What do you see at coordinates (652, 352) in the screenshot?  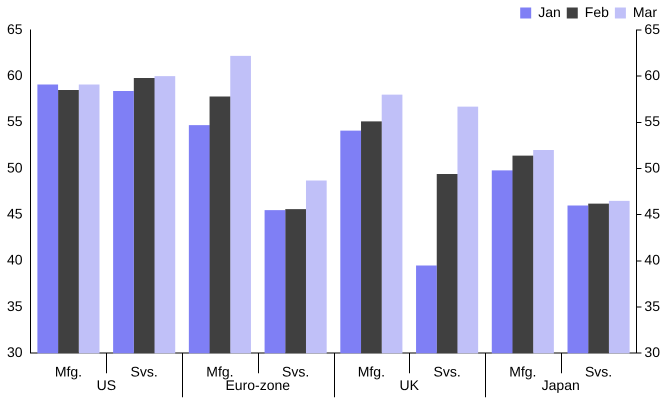 I see `y2-tick-label: 30` at bounding box center [652, 352].